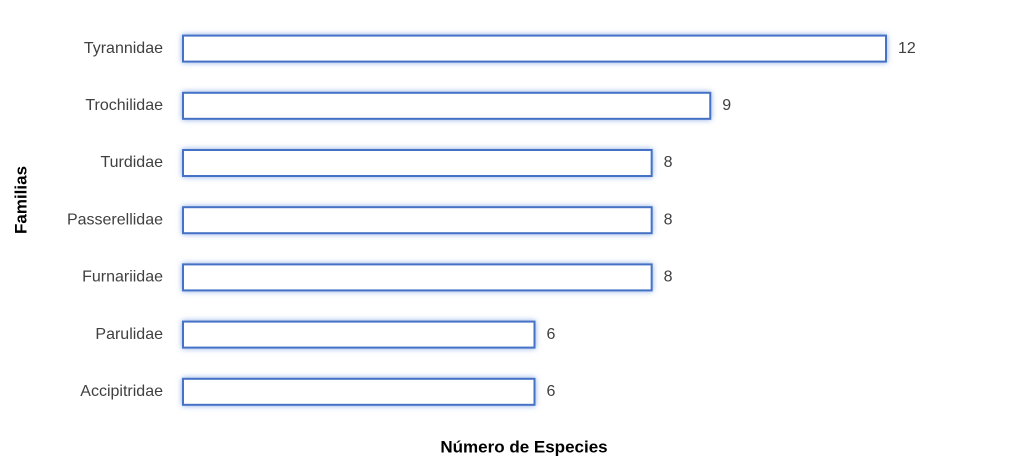  I want to click on y-tick-label: Passerellidae, so click(115, 219).